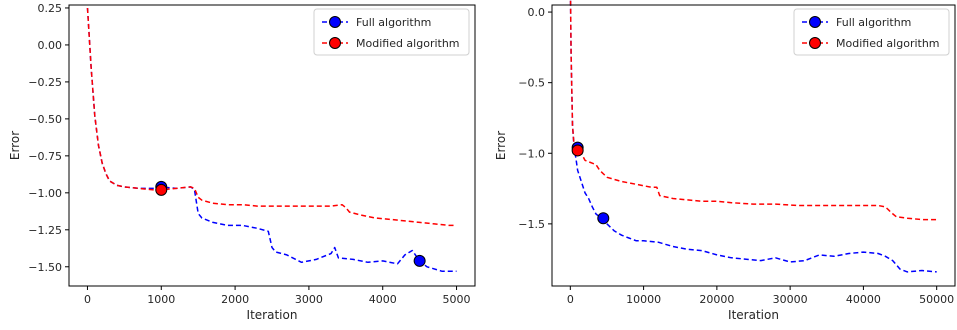  Describe the element at coordinates (537, 12) in the screenshot. I see `y-tick-label: 0.0` at that location.